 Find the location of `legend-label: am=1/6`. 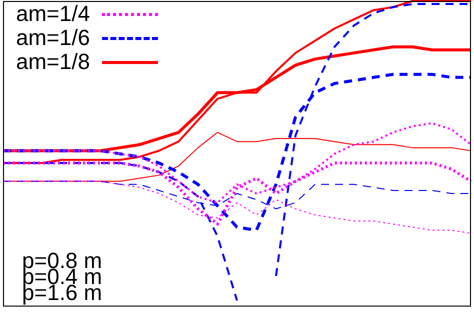

legend-label: am=1/6 is located at coordinates (53, 37).